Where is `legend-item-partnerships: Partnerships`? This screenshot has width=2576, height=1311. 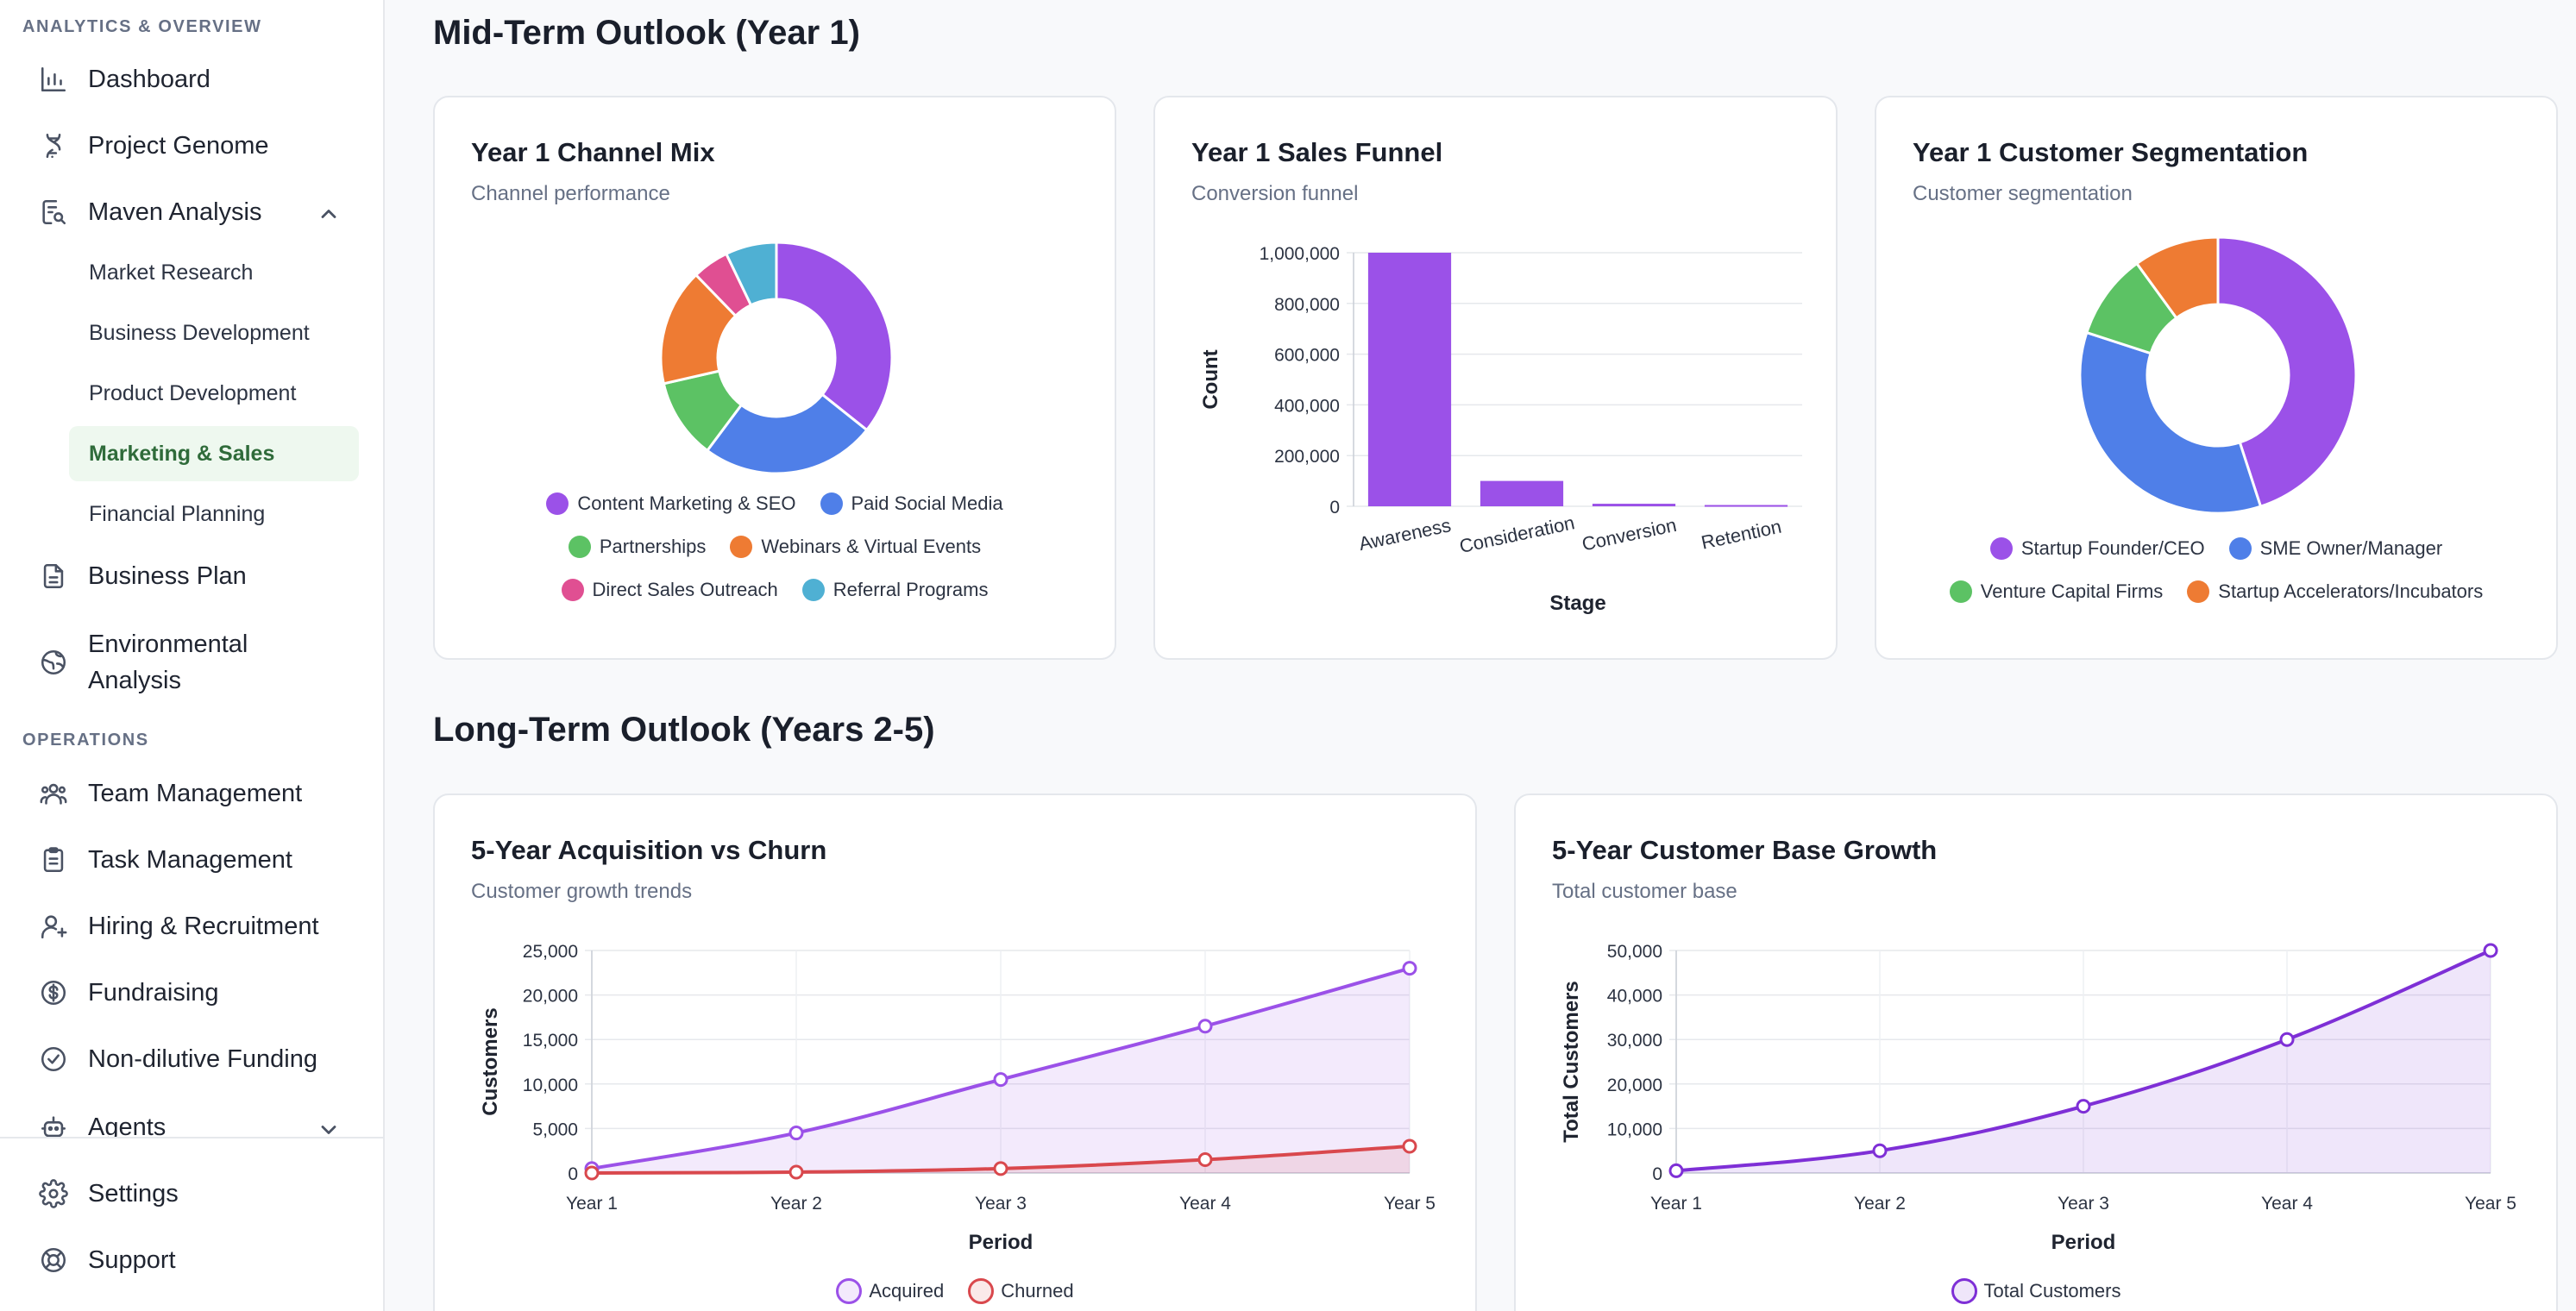
legend-item-partnerships: Partnerships is located at coordinates (637, 547).